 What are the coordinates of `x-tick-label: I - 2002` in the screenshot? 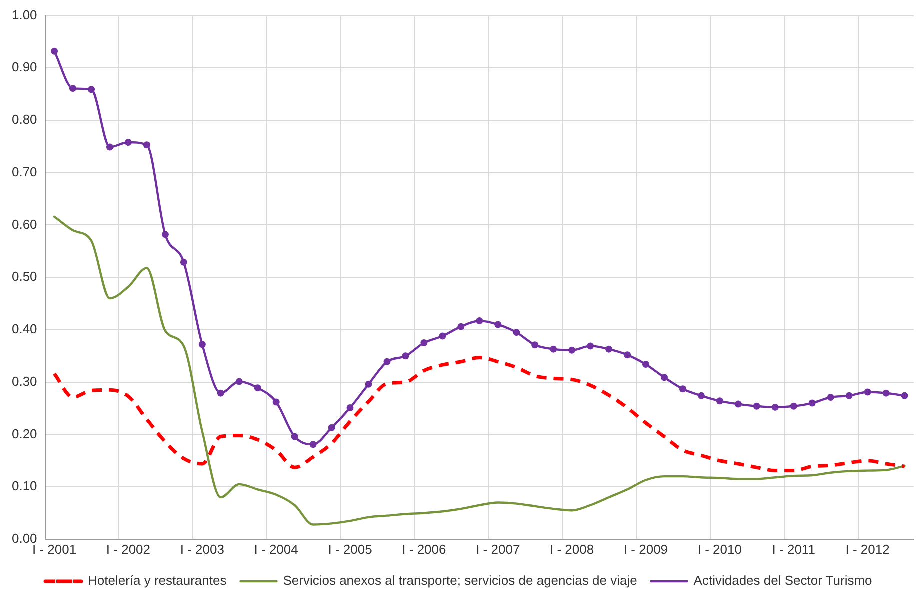 It's located at (128, 549).